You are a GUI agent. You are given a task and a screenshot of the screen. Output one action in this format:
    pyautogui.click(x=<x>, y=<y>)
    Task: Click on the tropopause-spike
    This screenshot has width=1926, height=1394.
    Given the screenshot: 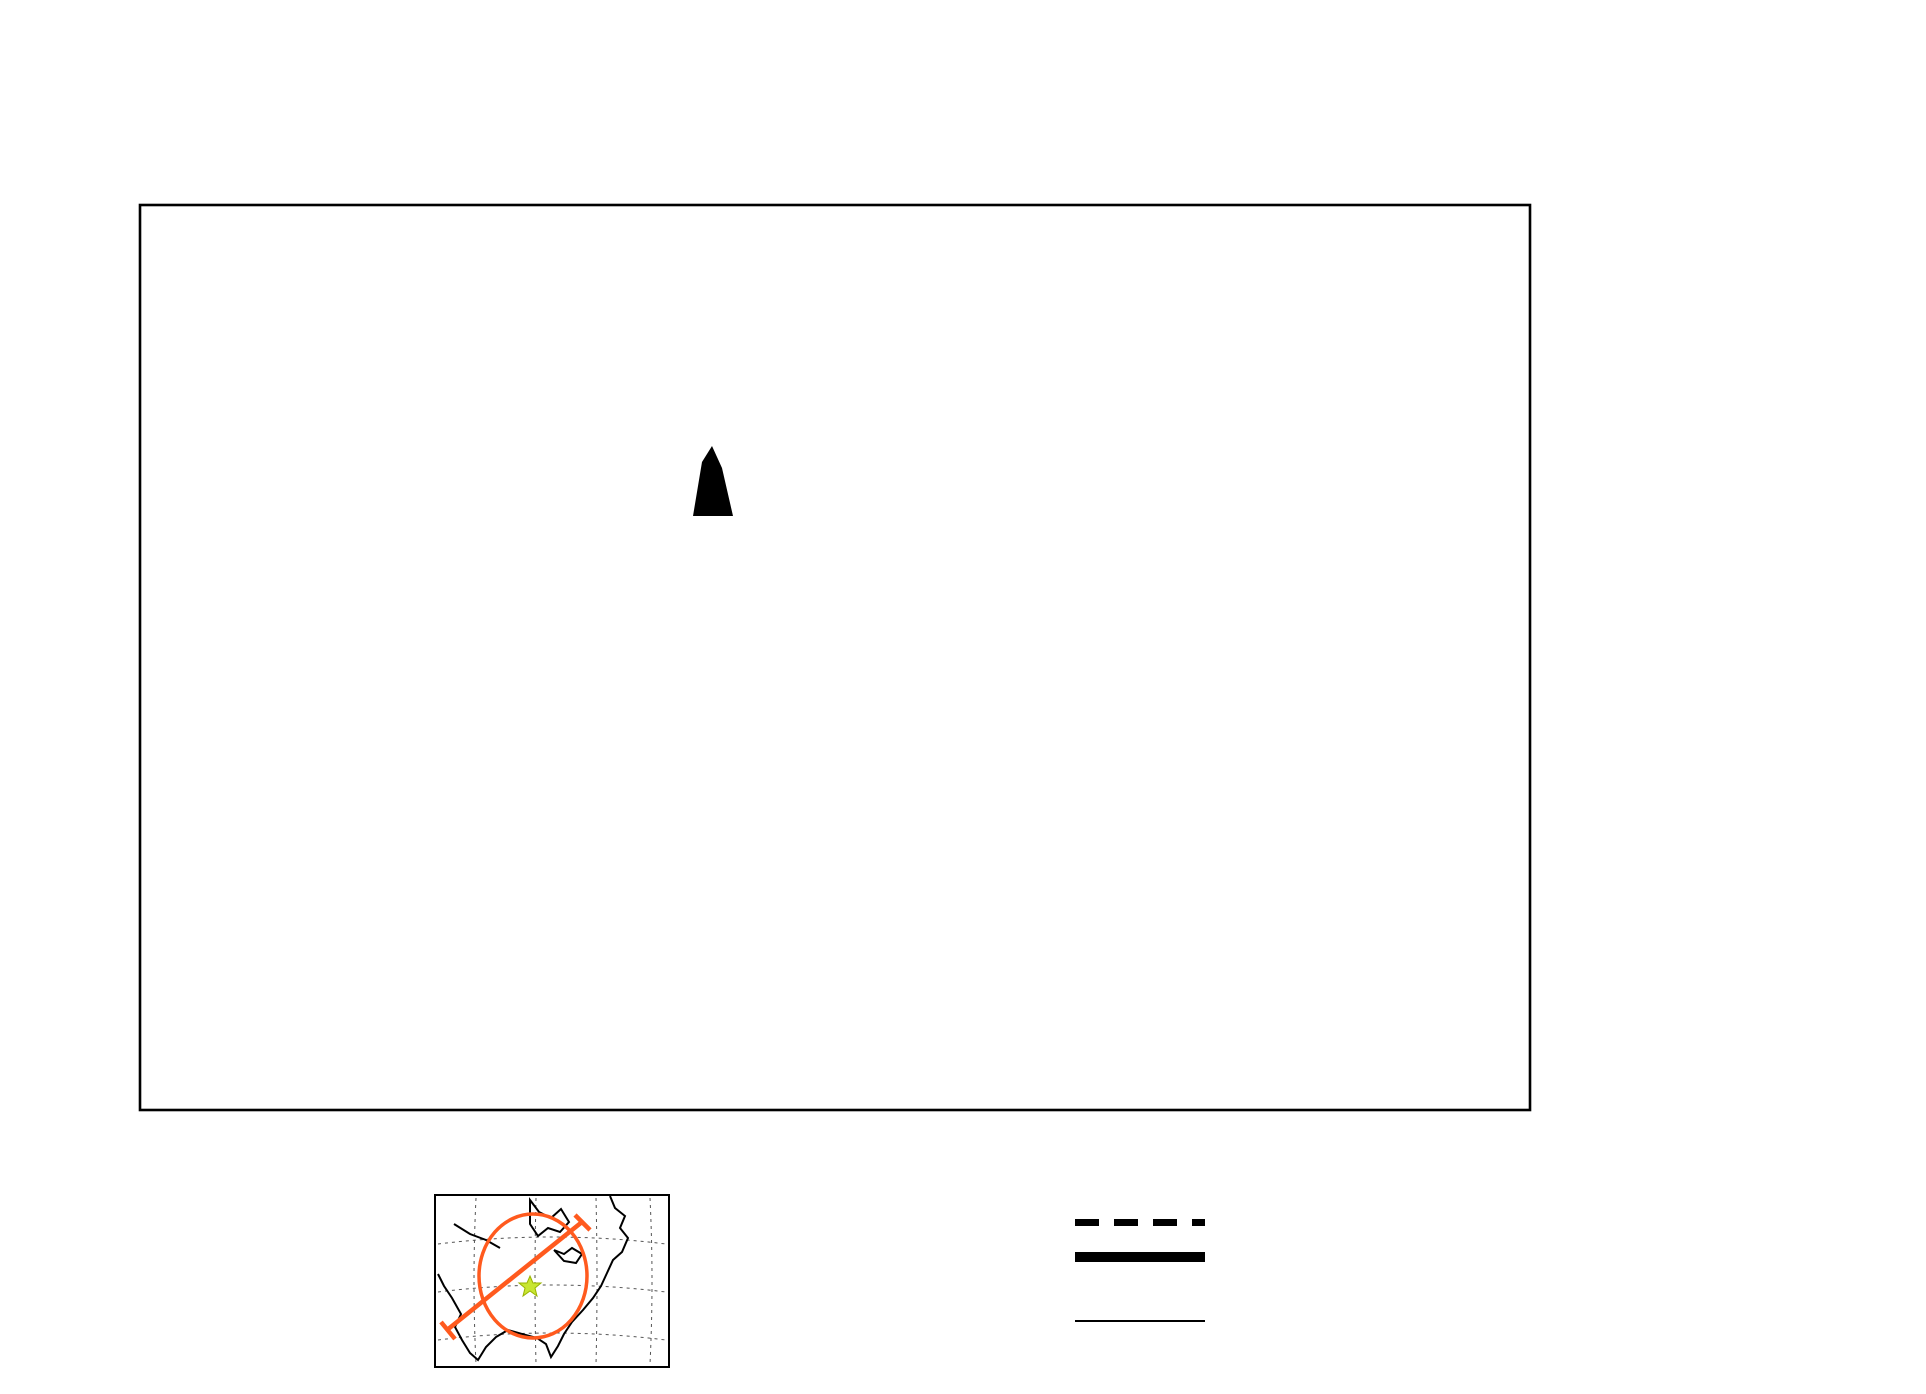 What is the action you would take?
    pyautogui.click(x=713, y=481)
    